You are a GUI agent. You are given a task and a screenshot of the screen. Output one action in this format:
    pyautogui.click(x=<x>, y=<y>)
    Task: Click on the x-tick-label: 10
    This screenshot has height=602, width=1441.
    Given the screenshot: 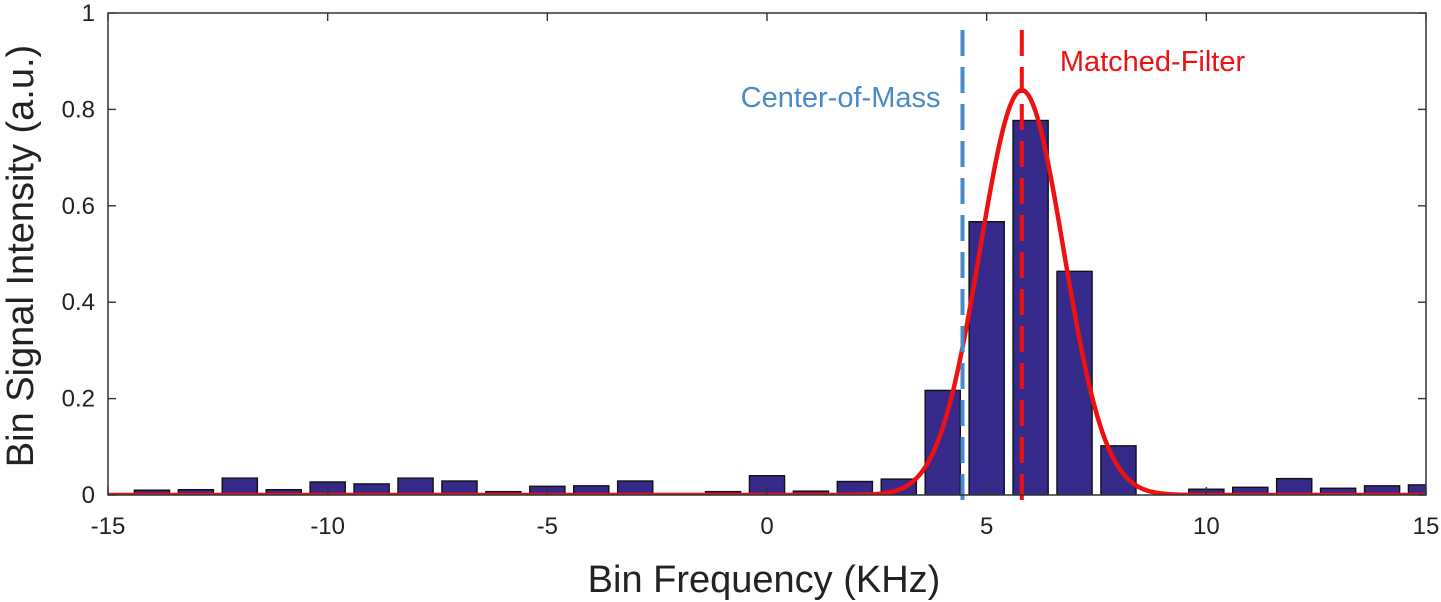 What is the action you would take?
    pyautogui.click(x=1206, y=526)
    